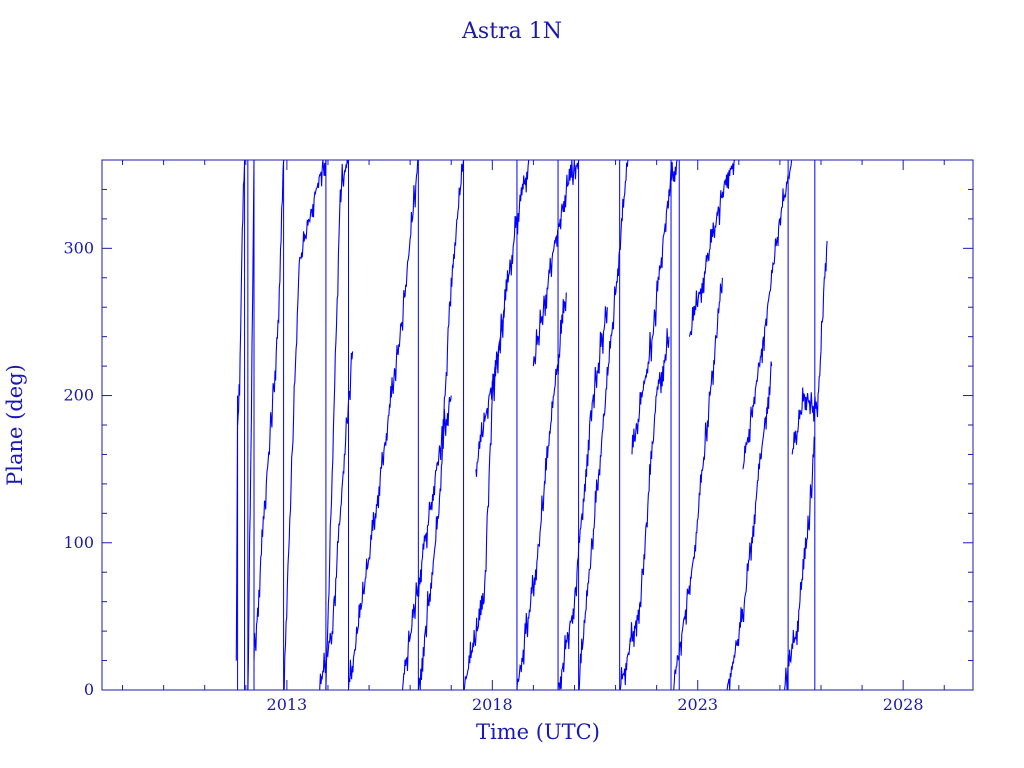  I want to click on y-tick-label-100: 100, so click(78, 542).